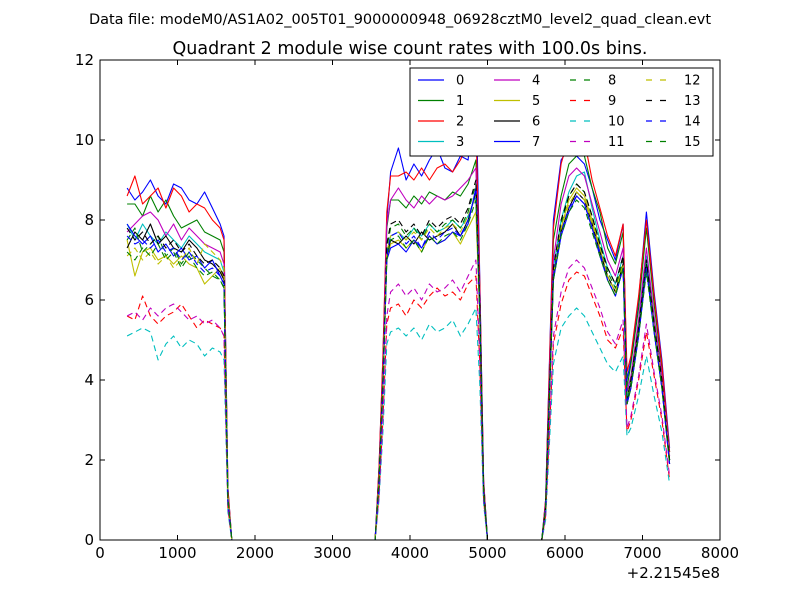 This screenshot has height=600, width=800. What do you see at coordinates (460, 122) in the screenshot?
I see `legend-label: 2` at bounding box center [460, 122].